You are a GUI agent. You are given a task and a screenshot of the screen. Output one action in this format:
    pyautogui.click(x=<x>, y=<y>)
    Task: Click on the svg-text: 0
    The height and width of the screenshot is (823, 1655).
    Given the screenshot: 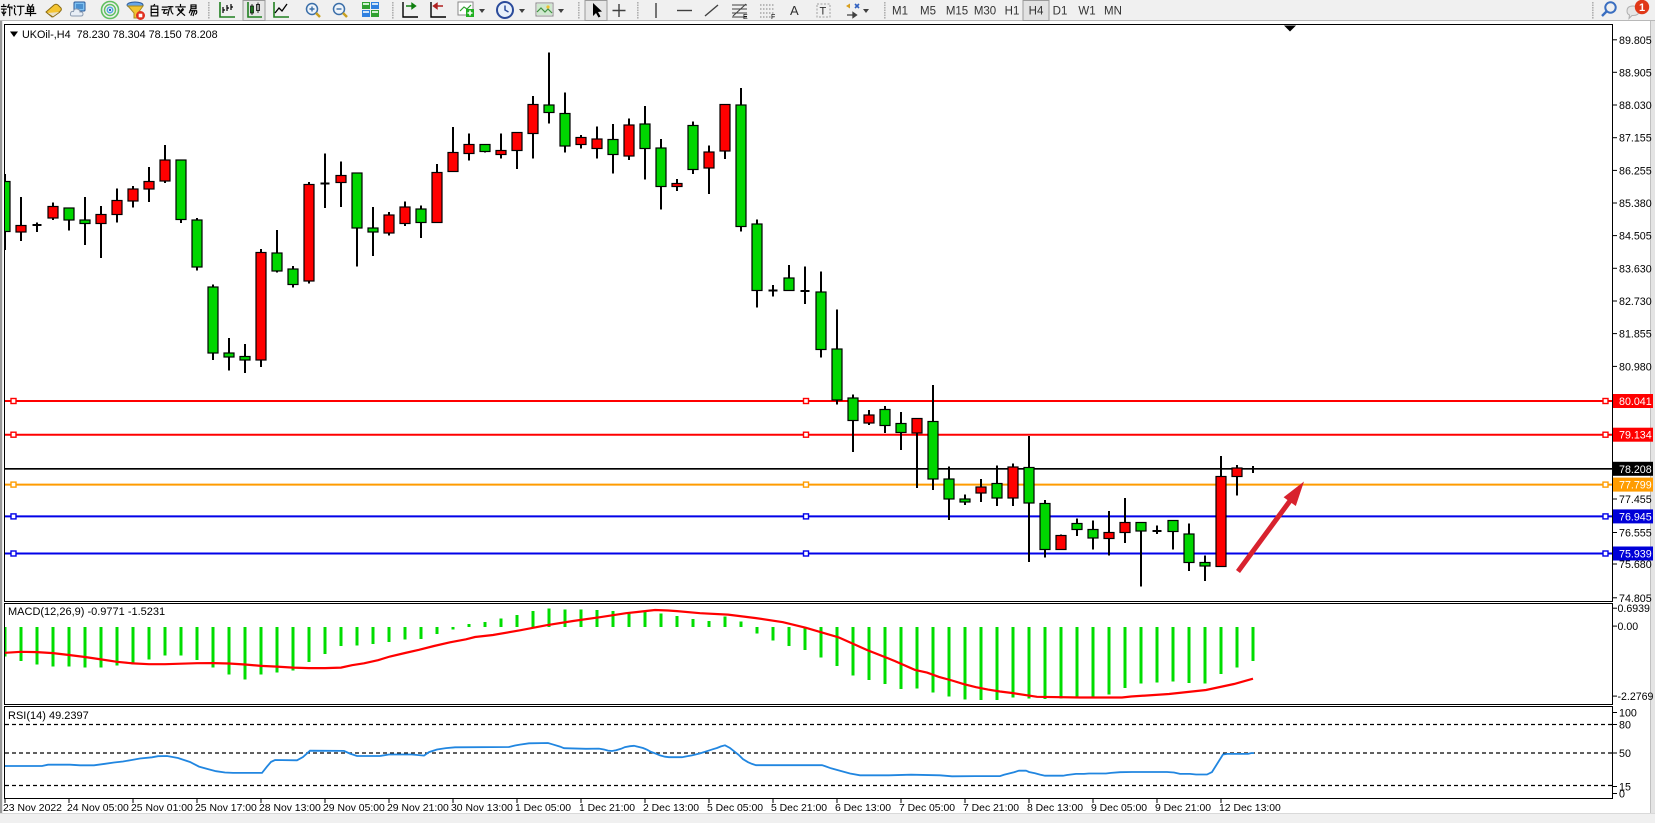 What is the action you would take?
    pyautogui.click(x=1622, y=795)
    